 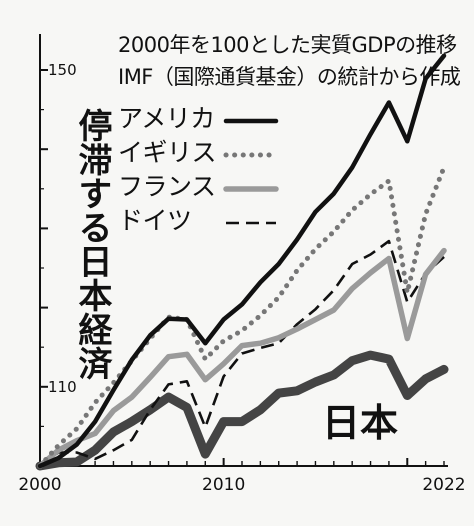 I want to click on legend-label-uk: イギリス, so click(x=167, y=152).